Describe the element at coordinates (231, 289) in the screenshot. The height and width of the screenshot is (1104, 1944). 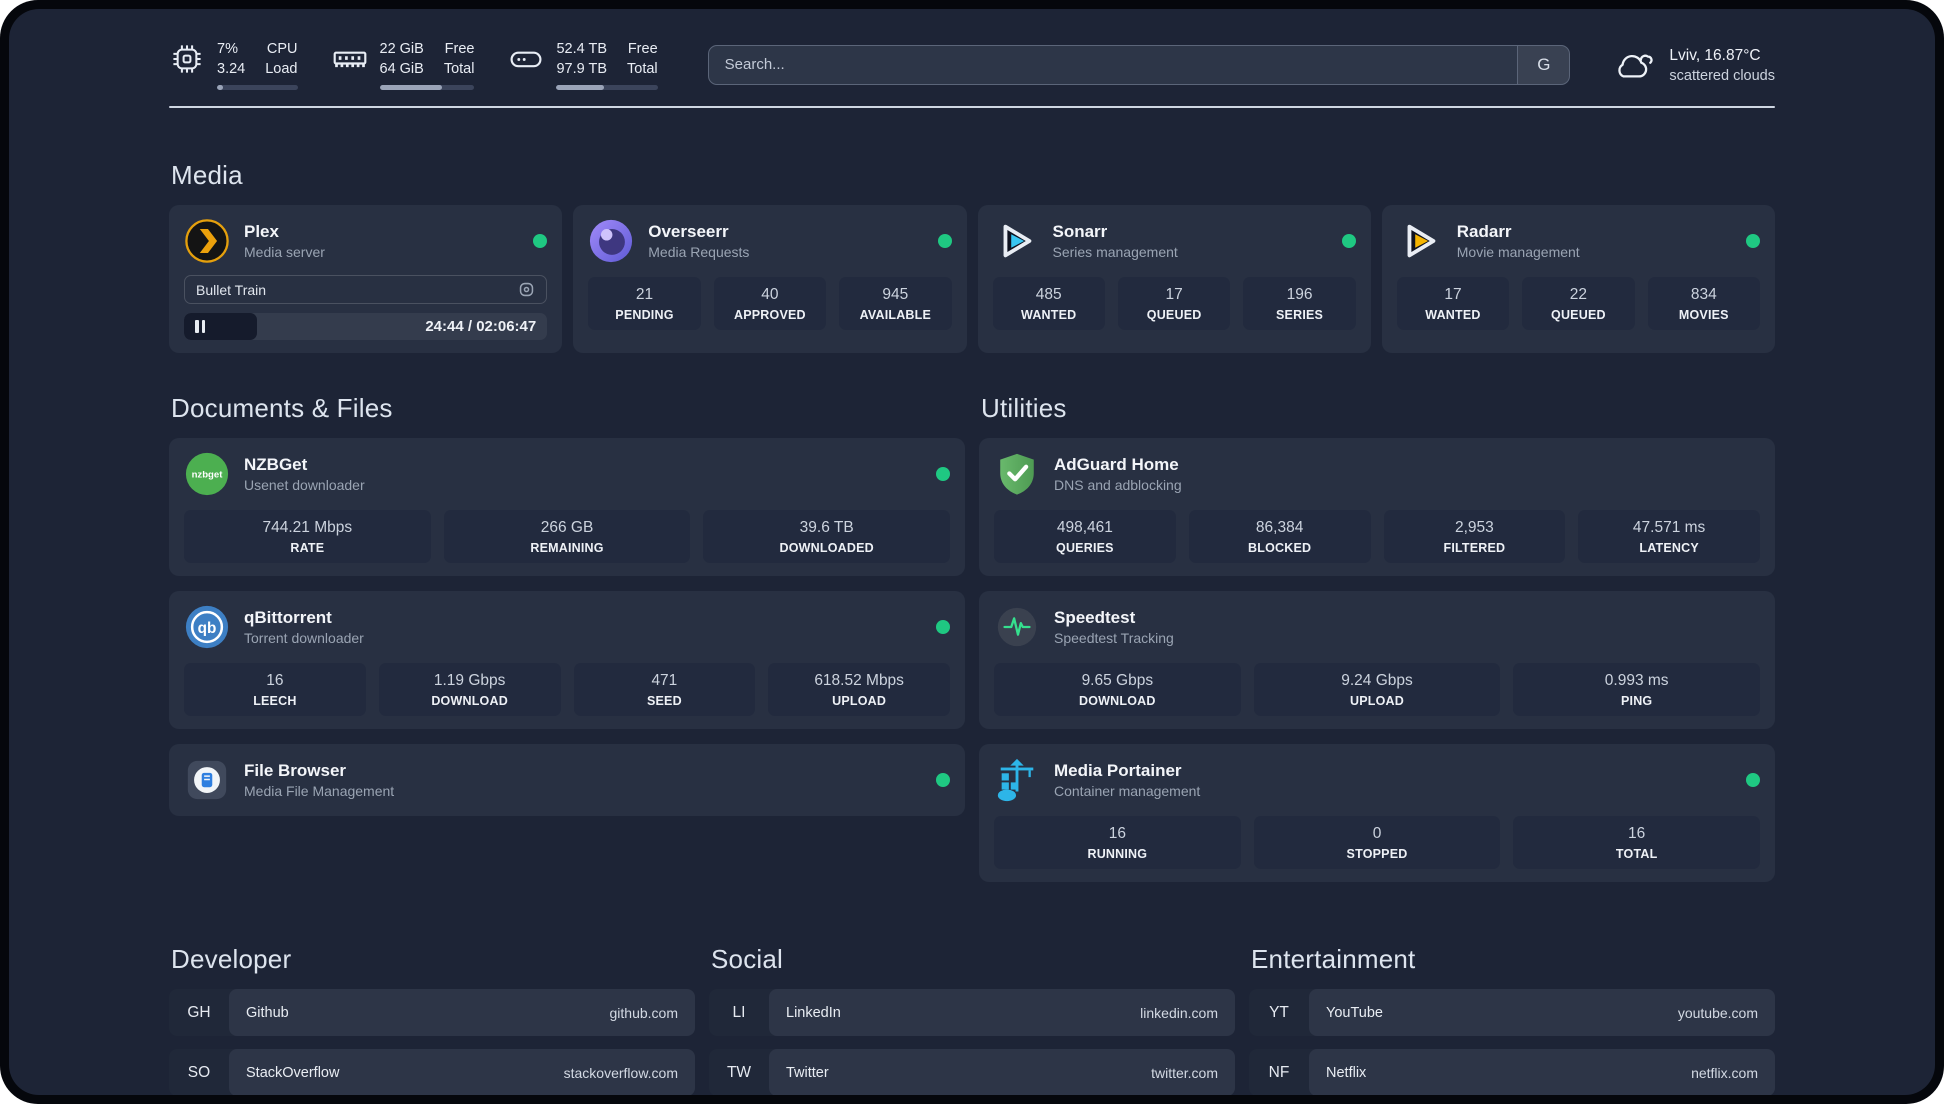
I see `now-playing-title: Bullet Train` at that location.